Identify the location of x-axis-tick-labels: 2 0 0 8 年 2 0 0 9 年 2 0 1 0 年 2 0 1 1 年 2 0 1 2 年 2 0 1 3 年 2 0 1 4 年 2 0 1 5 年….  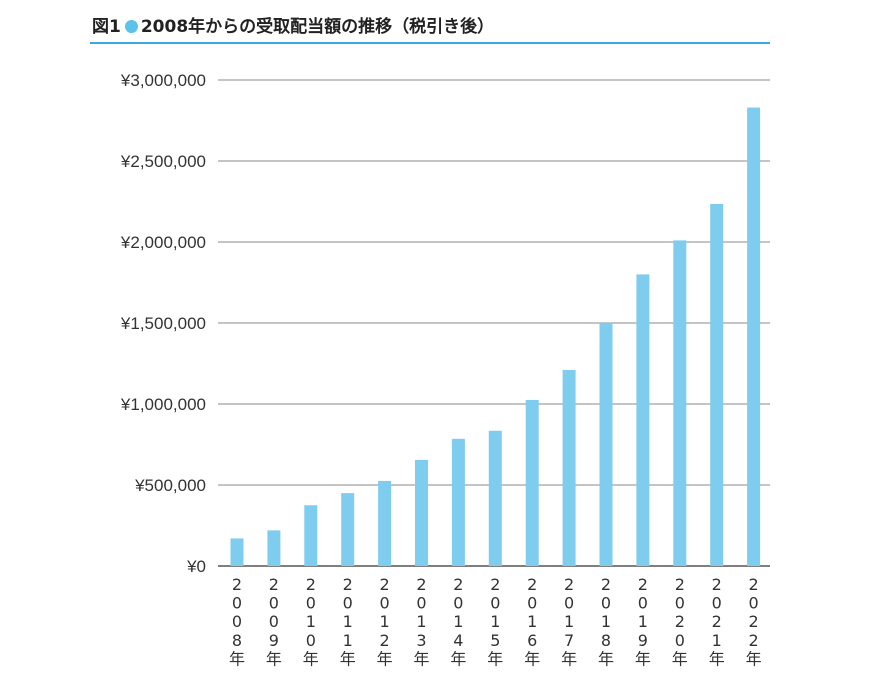
(495, 621).